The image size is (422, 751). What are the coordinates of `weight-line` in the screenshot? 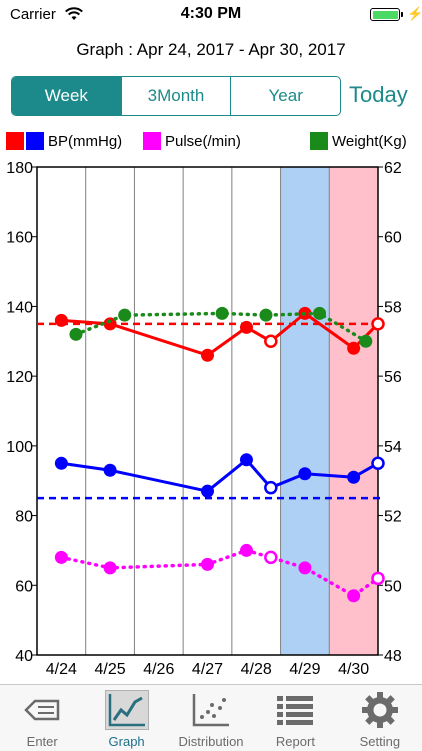 It's located at (221, 327).